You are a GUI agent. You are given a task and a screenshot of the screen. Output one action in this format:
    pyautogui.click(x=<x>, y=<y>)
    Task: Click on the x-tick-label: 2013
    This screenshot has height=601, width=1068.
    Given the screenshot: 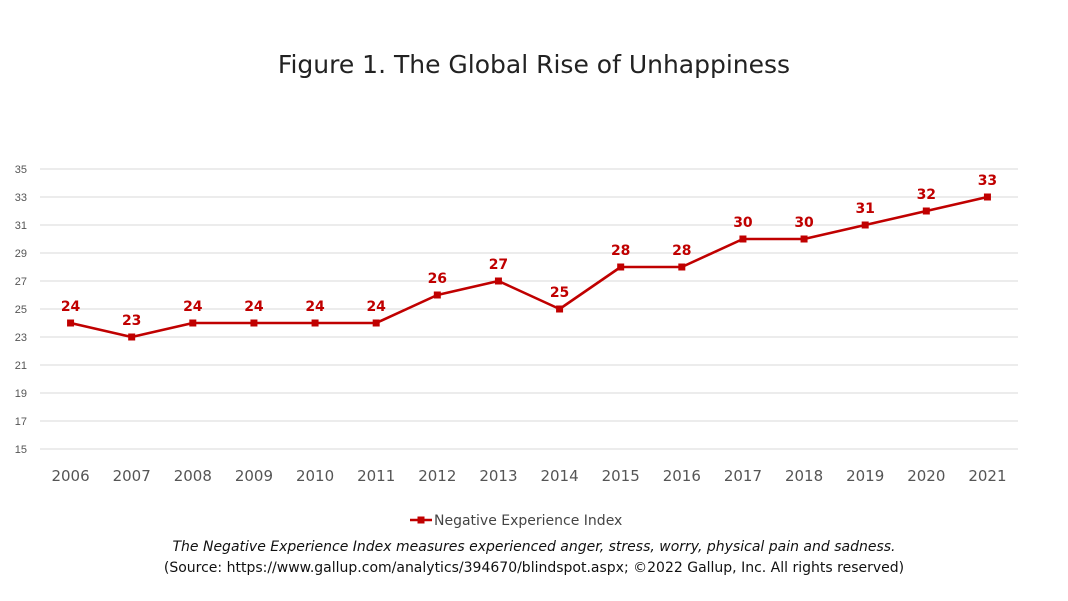 What is the action you would take?
    pyautogui.click(x=498, y=476)
    